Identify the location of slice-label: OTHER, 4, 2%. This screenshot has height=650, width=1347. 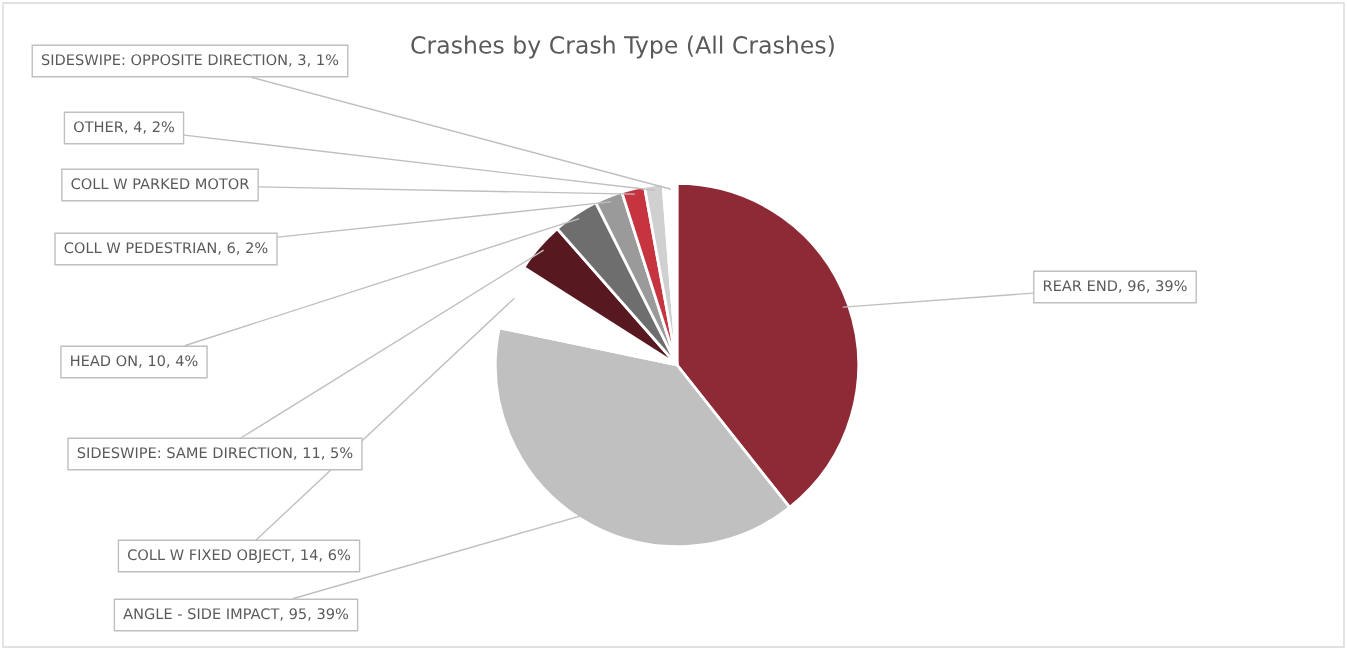
(124, 127).